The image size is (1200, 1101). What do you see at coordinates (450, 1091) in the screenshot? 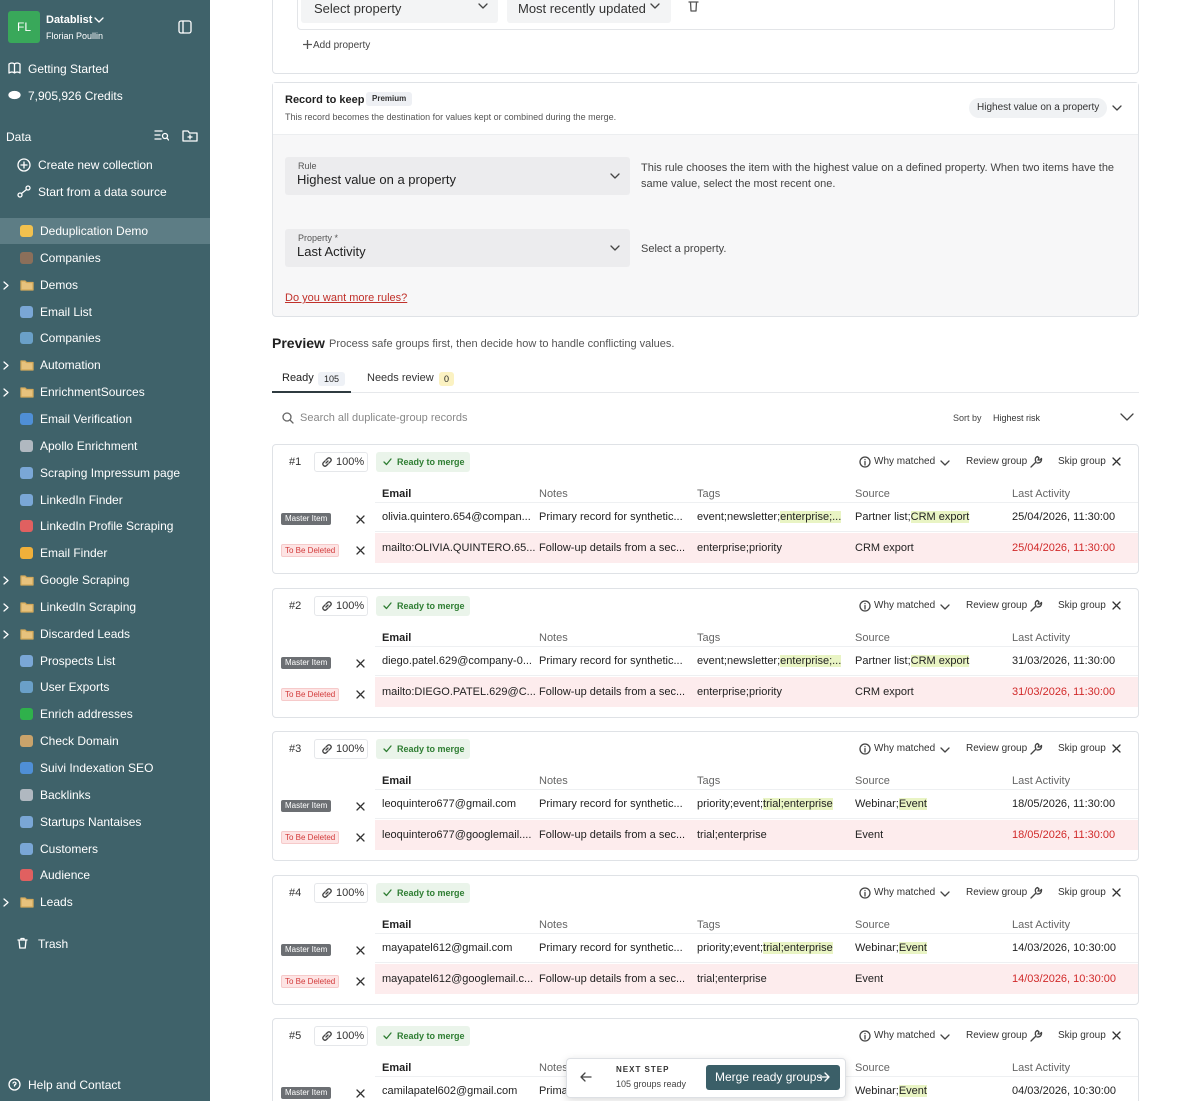
I see `email-cell: camilapatel602@gmail.com` at bounding box center [450, 1091].